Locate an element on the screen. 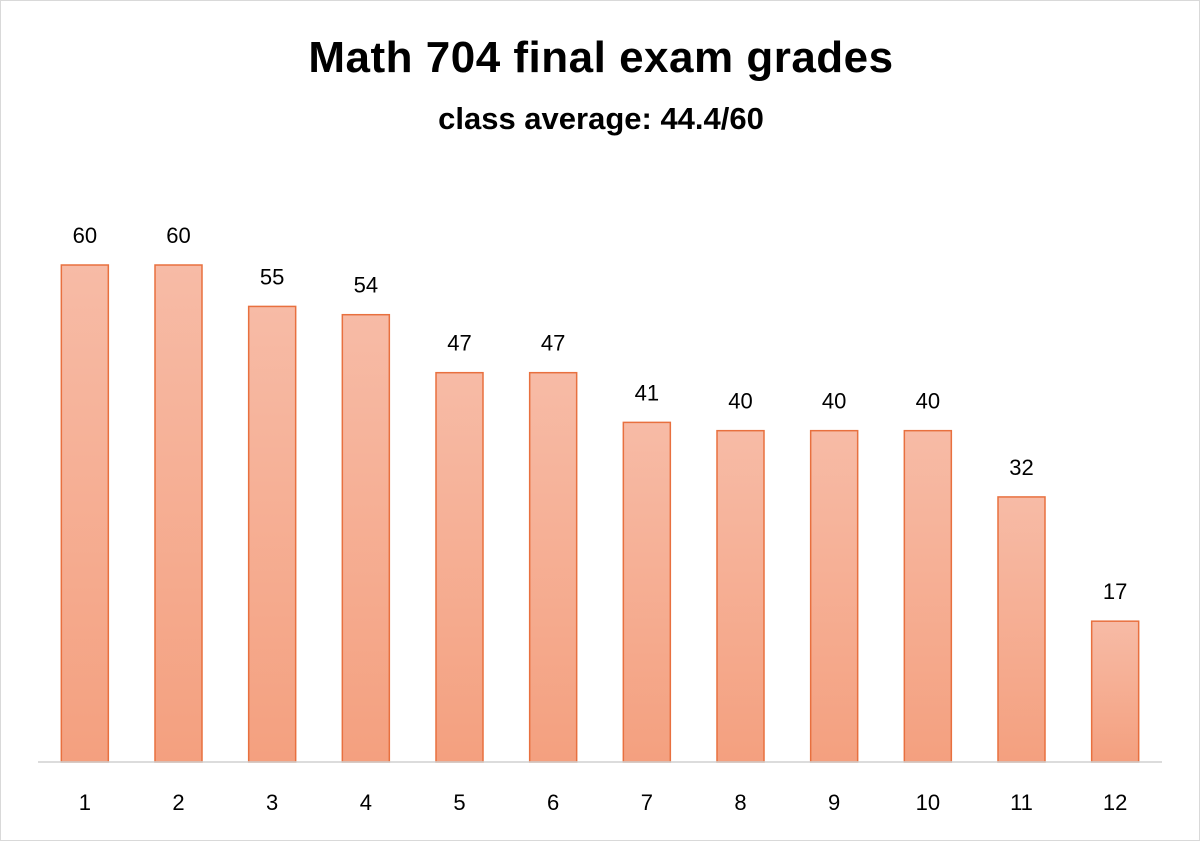  x-tick-label-6: 6 is located at coordinates (553, 802).